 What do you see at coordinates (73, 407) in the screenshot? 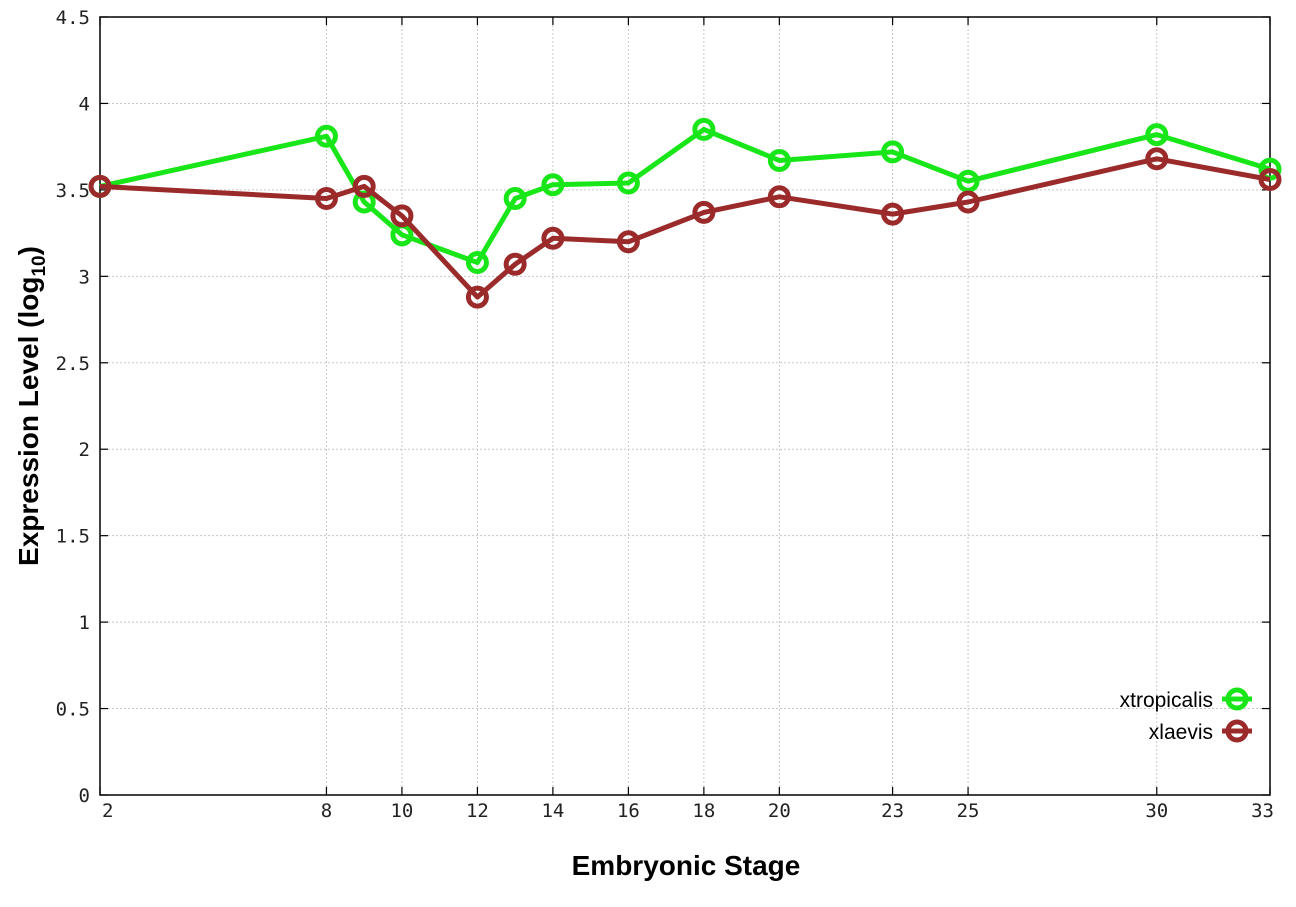
I see `y-tick-labels: 0 0.5 1 1.5 2 2.5 3 3.5 4 4.5` at bounding box center [73, 407].